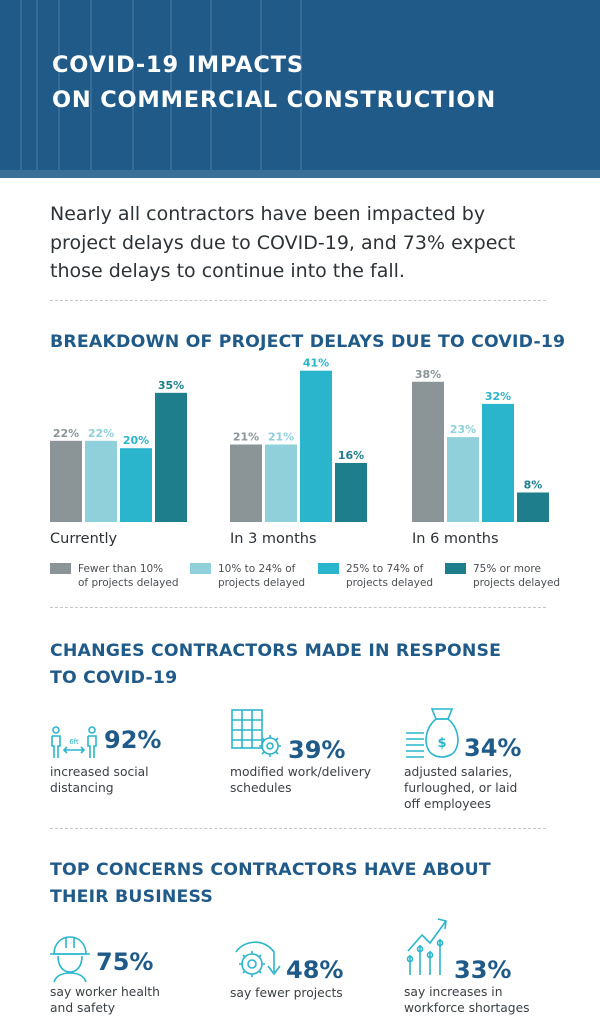 This screenshot has height=1027, width=600. I want to click on header-bottom-band, so click(300, 174).